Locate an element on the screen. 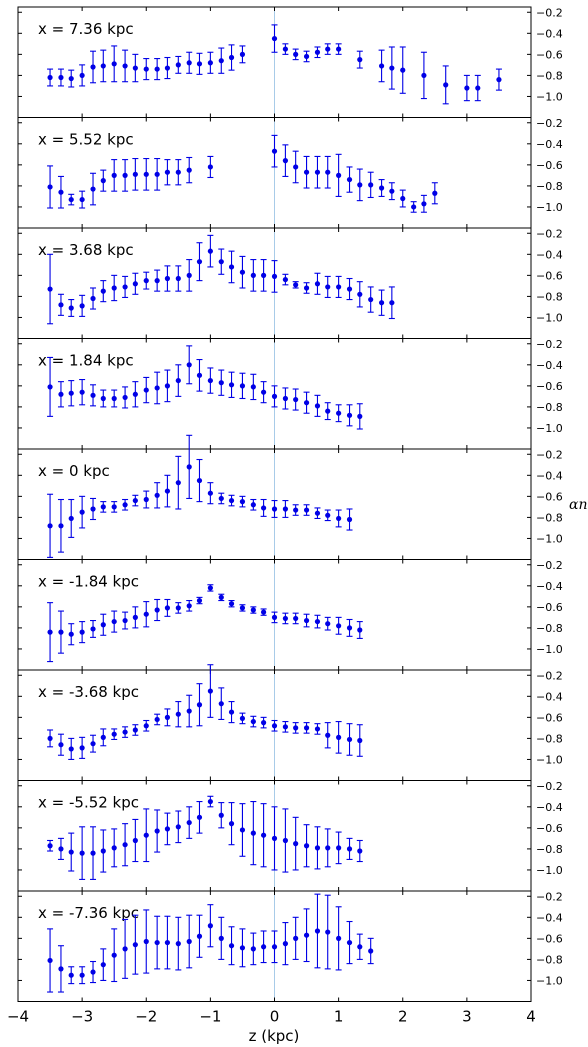  x-tick-label: 2 is located at coordinates (403, 1017).